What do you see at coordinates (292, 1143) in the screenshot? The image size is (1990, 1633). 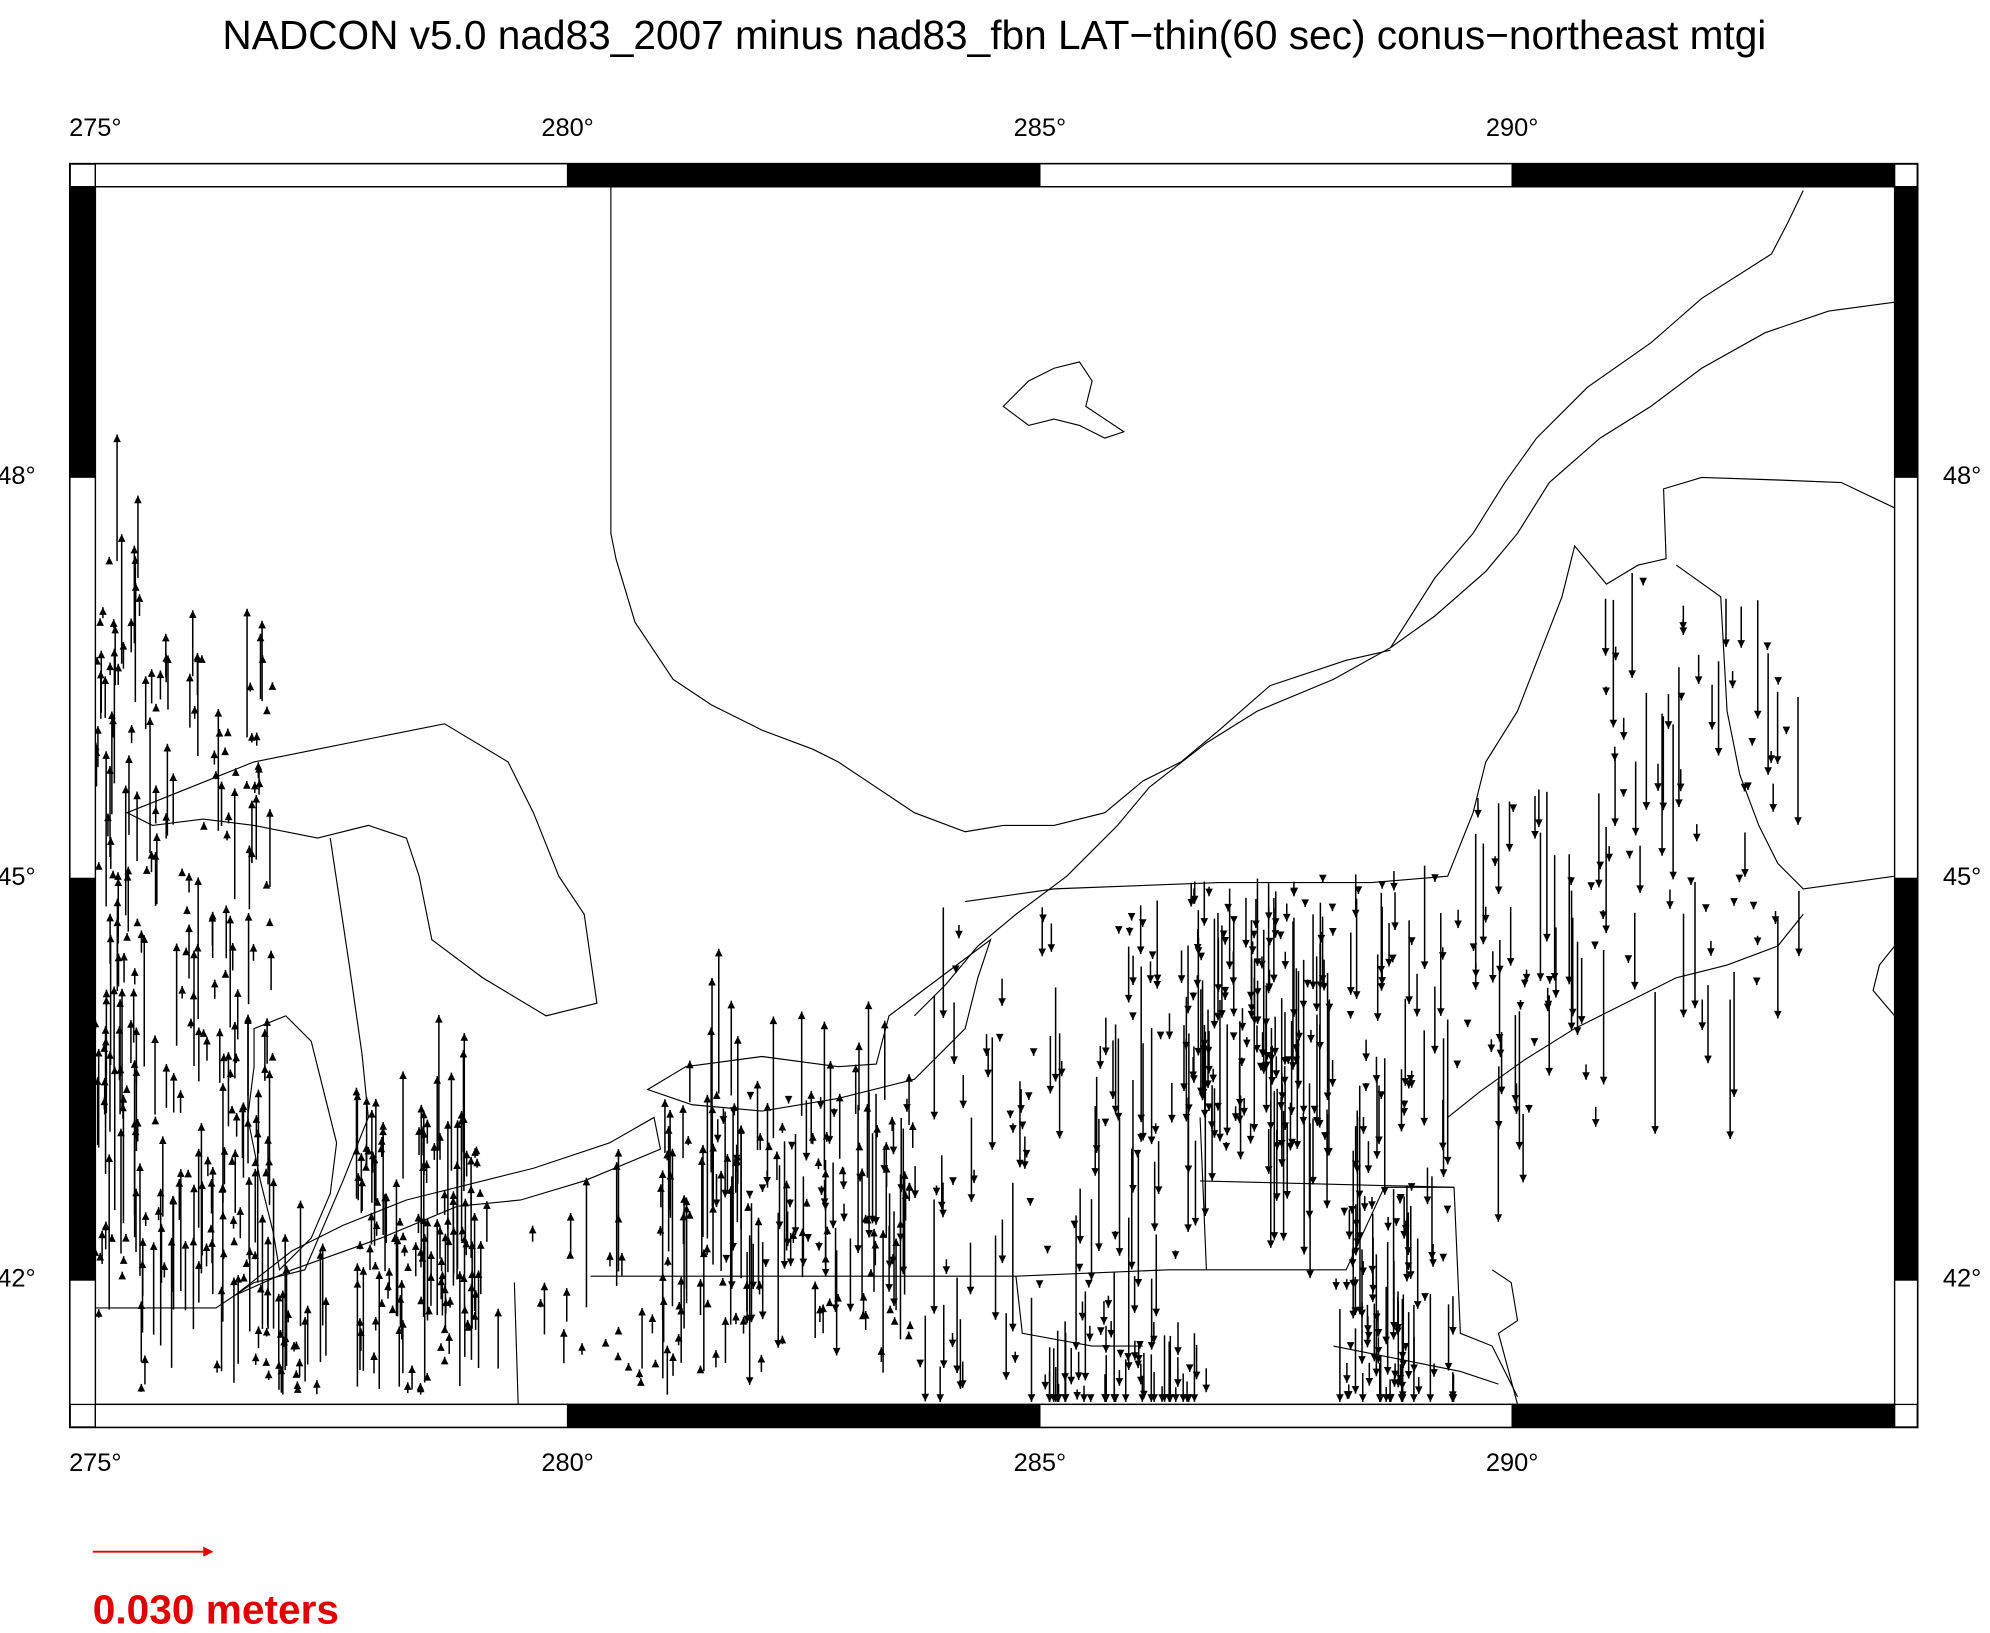 I see `lake` at bounding box center [292, 1143].